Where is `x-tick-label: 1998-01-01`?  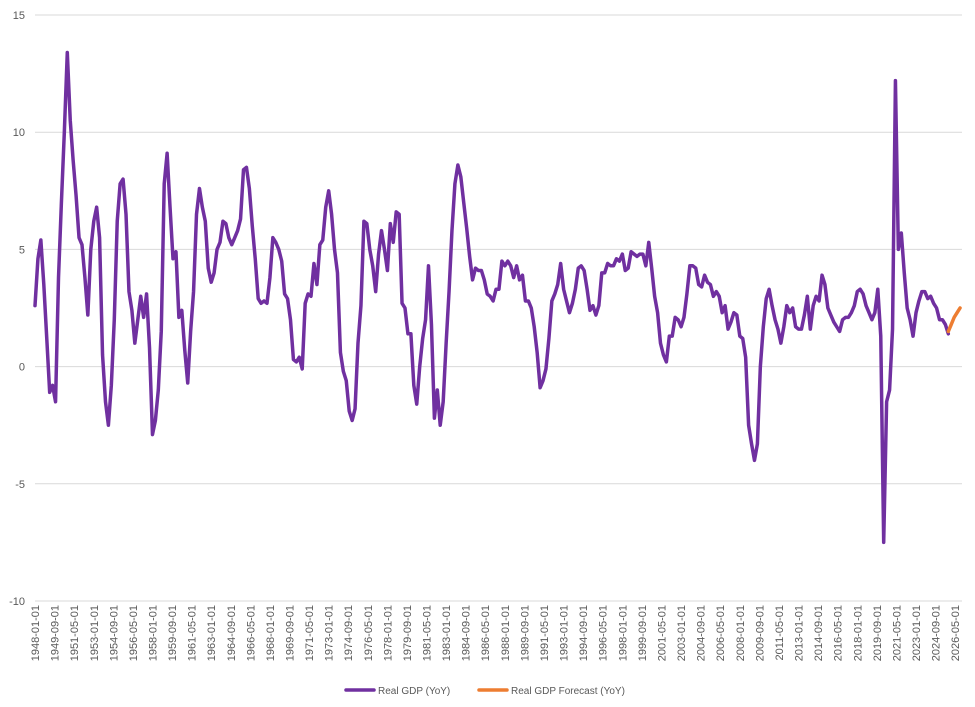
x-tick-label: 1998-01-01 is located at coordinates (623, 633).